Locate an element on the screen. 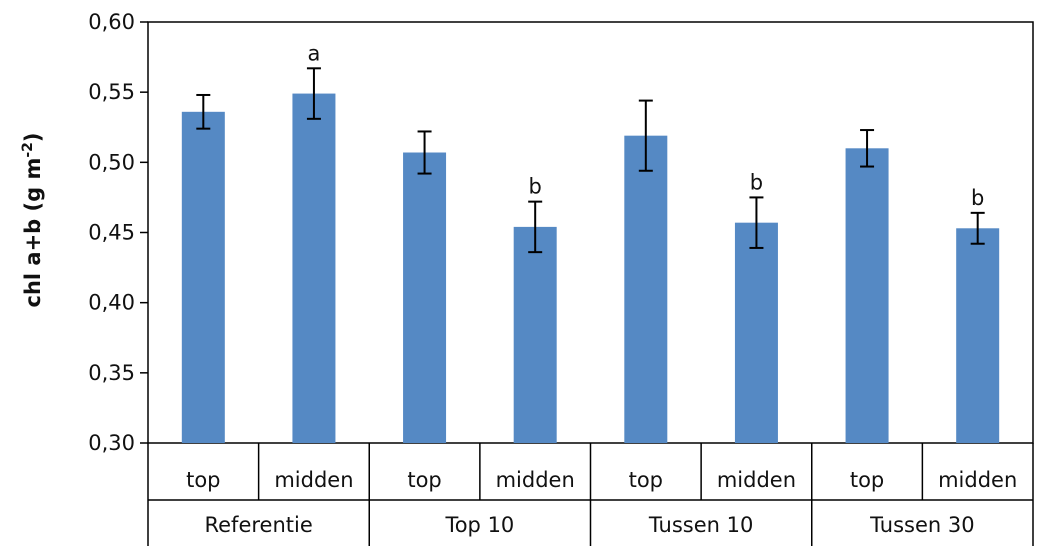 The height and width of the screenshot is (546, 1044). significance-label: a is located at coordinates (314, 53).